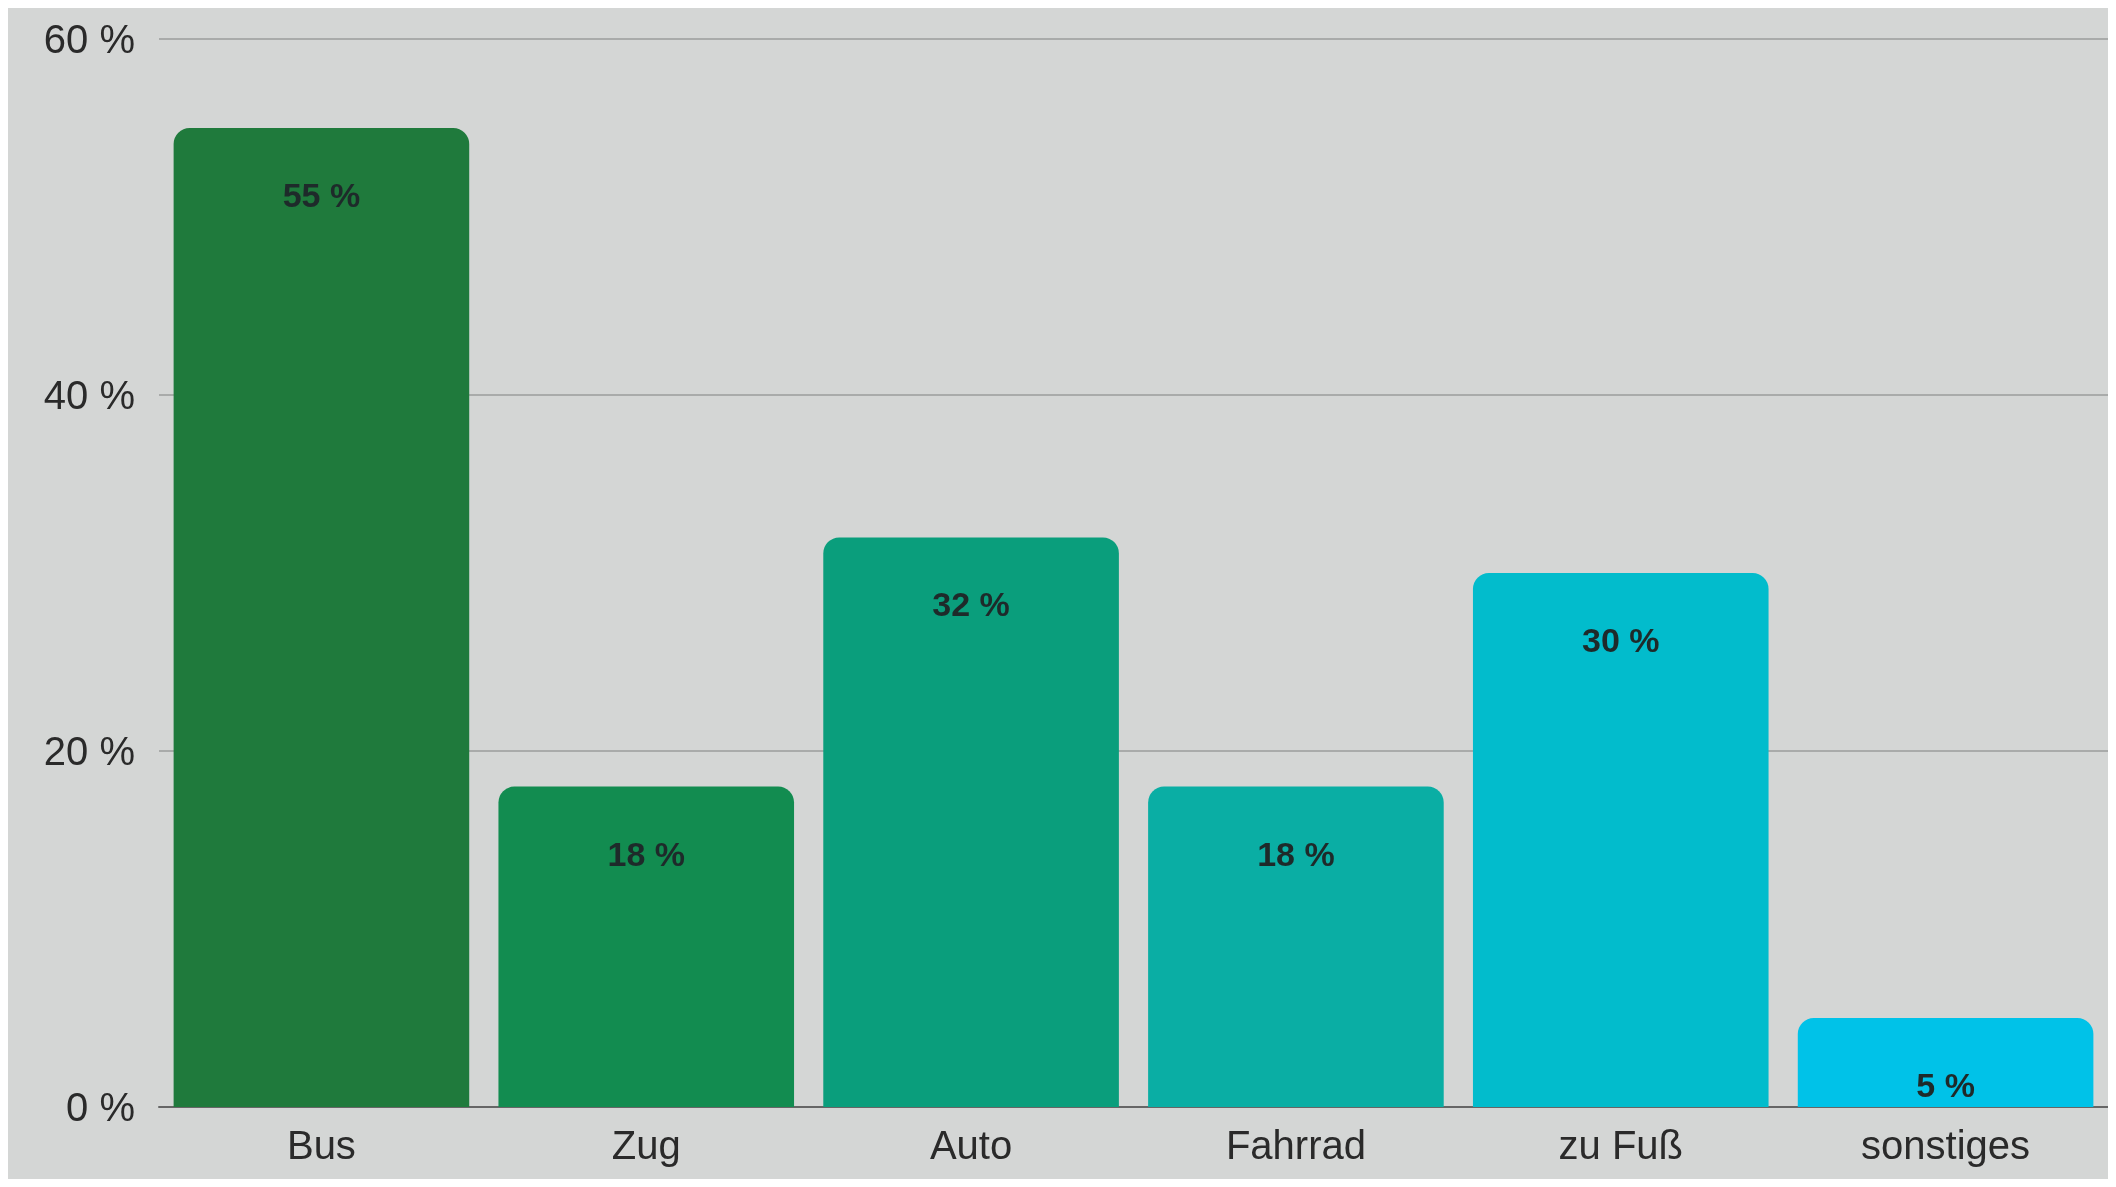  I want to click on x-tick-label: Auto, so click(971, 1145).